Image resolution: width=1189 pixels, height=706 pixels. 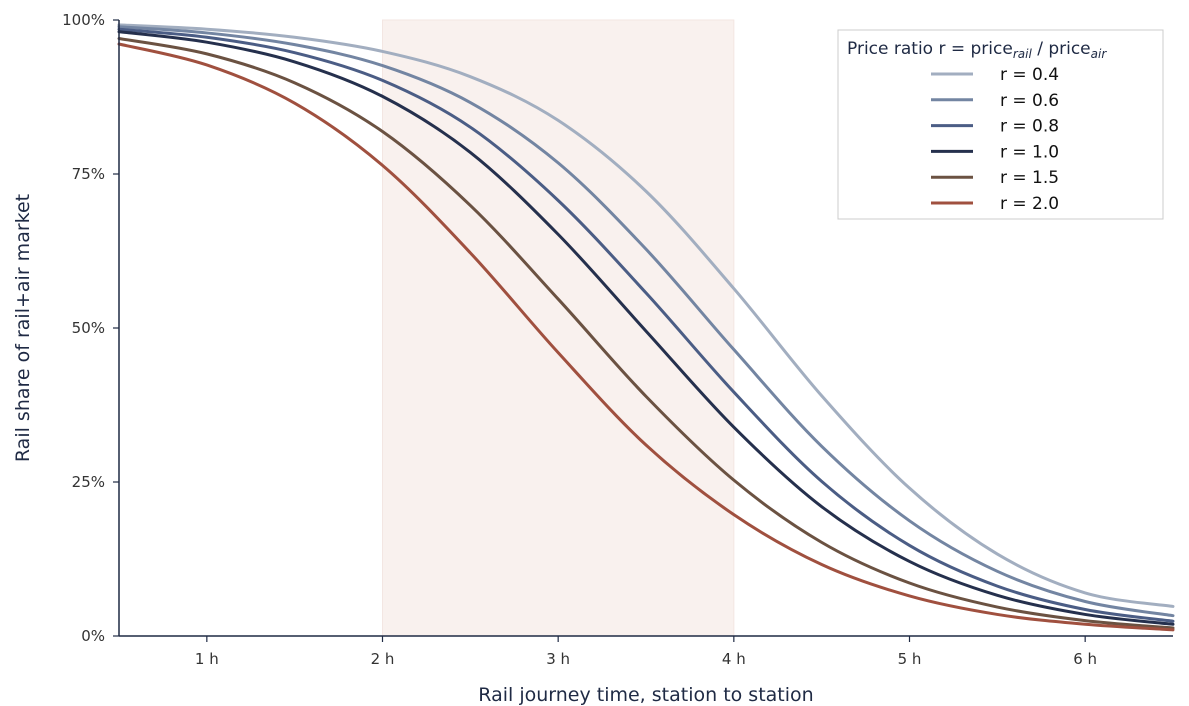 I want to click on x-ticks: 1 h 2 h 3 h 4 h 5 h 6 h, so click(x=646, y=652).